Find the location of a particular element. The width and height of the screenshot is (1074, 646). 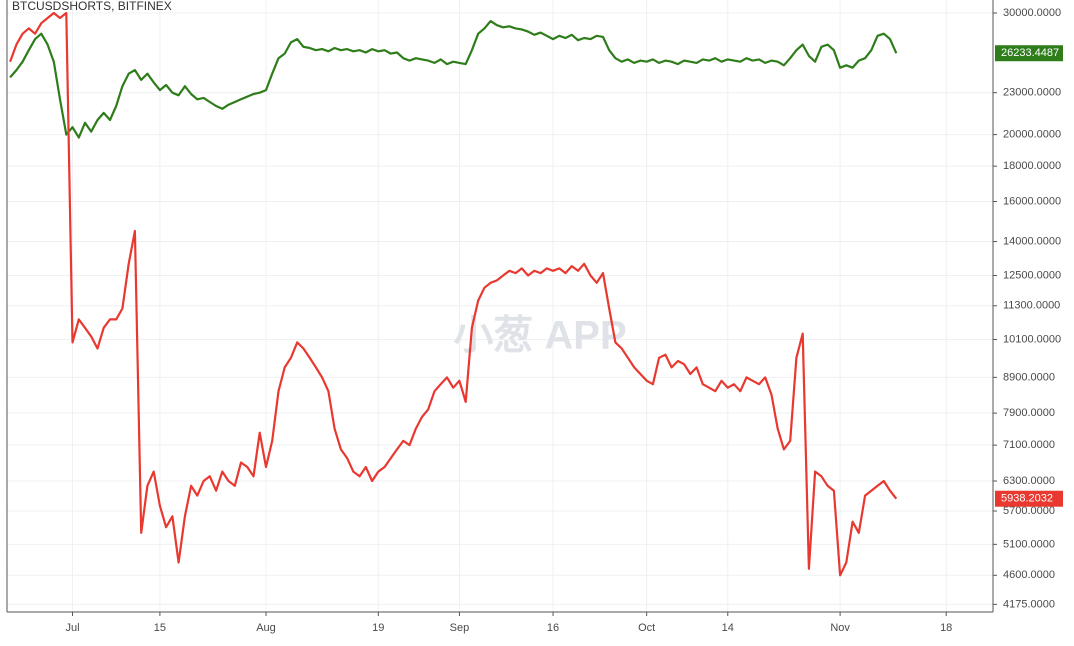

x-tick-label: 14 is located at coordinates (728, 628).